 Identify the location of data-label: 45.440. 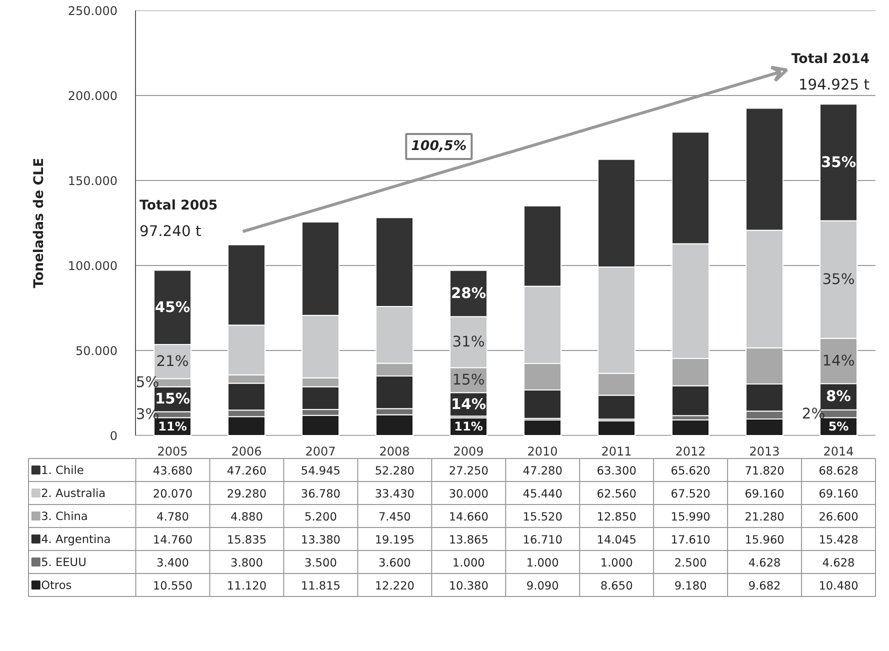
(542, 493).